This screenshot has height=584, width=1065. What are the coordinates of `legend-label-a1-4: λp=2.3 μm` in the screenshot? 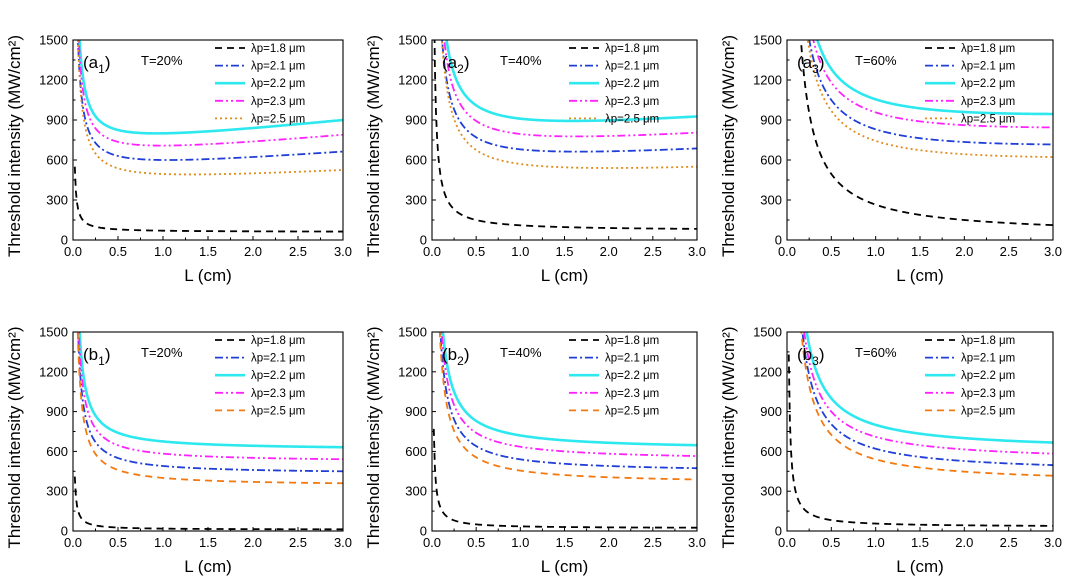 It's located at (278, 102).